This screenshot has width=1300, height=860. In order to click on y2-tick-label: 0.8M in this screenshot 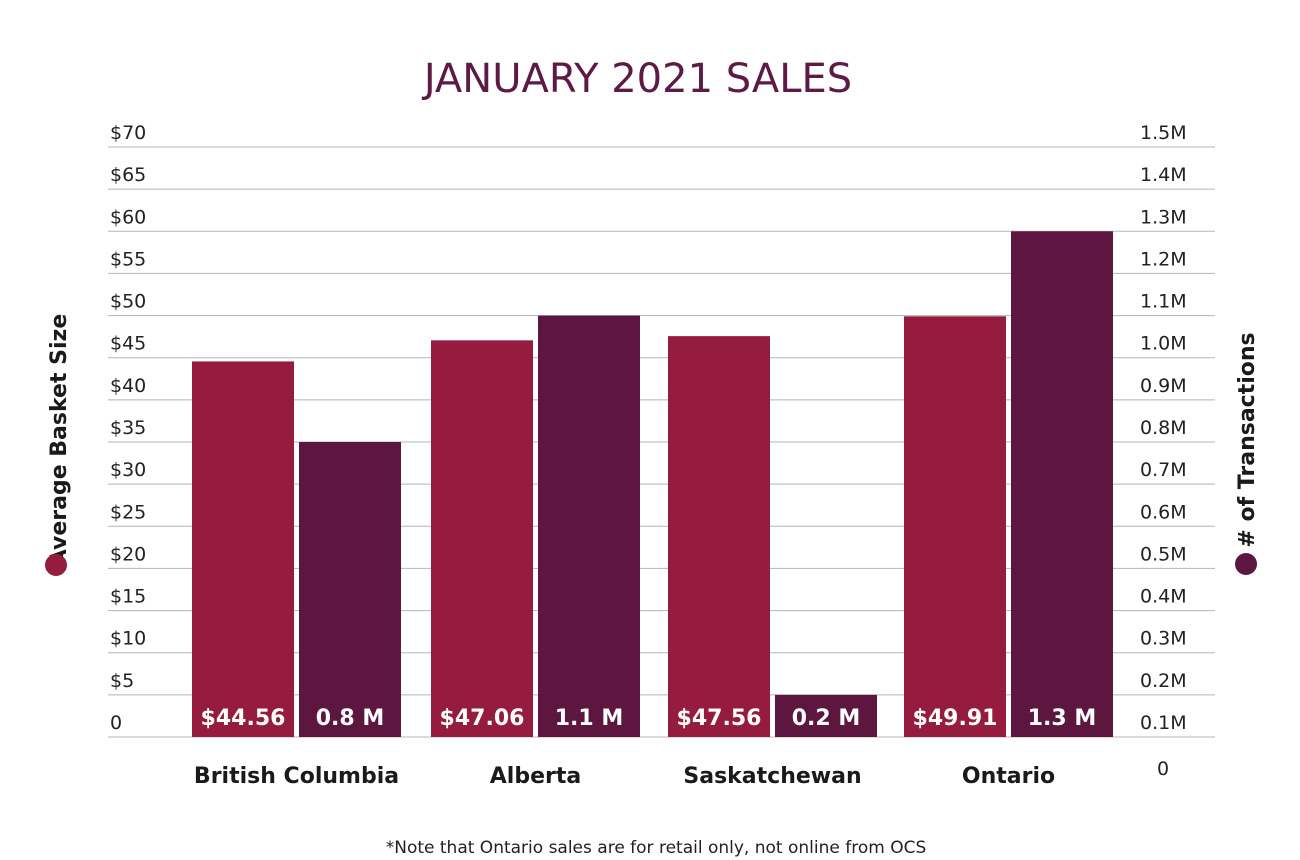, I will do `click(1163, 428)`.